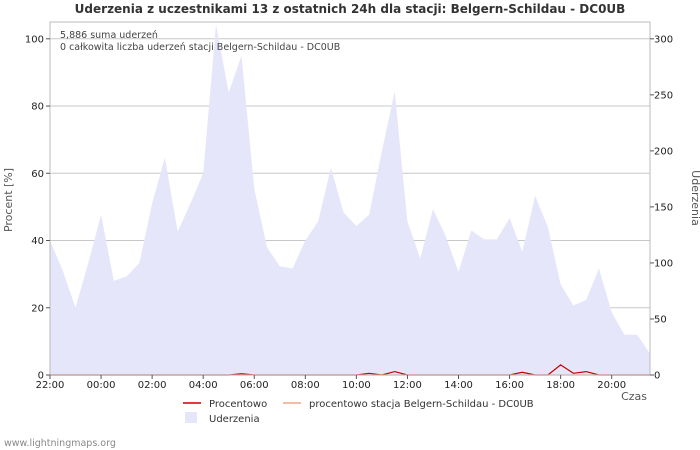 The width and height of the screenshot is (700, 450). I want to click on y-left-tick-label-5: 100, so click(34, 39).